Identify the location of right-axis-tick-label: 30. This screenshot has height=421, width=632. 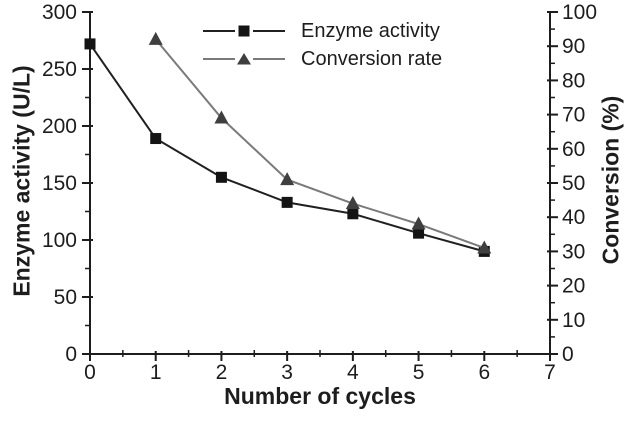
(573, 251).